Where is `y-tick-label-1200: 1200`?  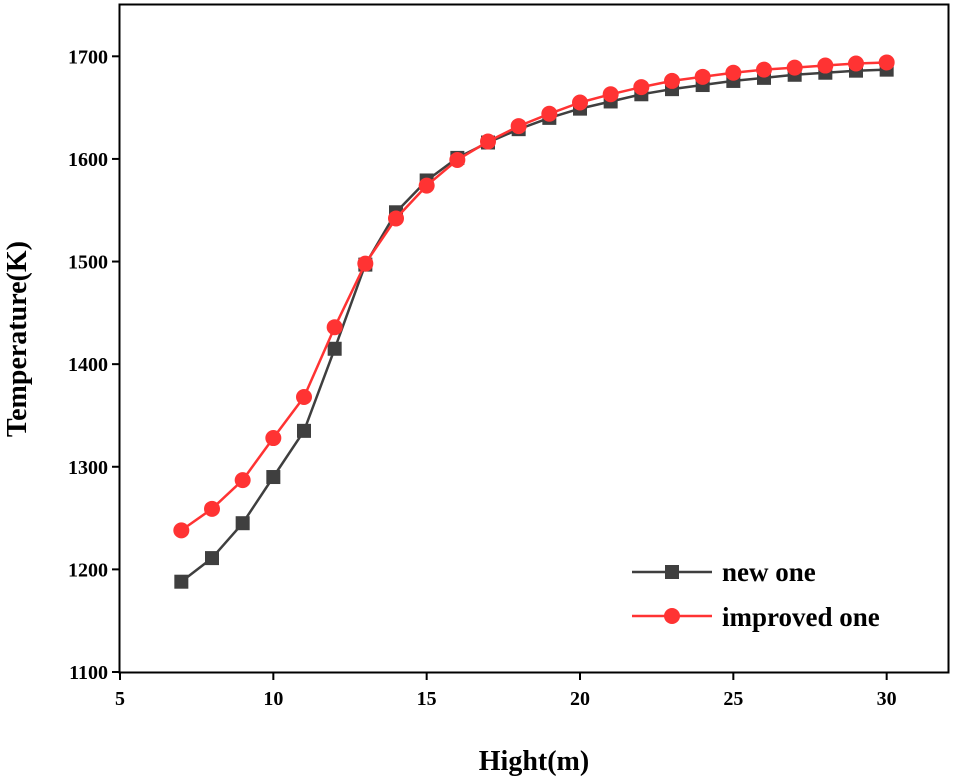
y-tick-label-1200: 1200 is located at coordinates (88, 570).